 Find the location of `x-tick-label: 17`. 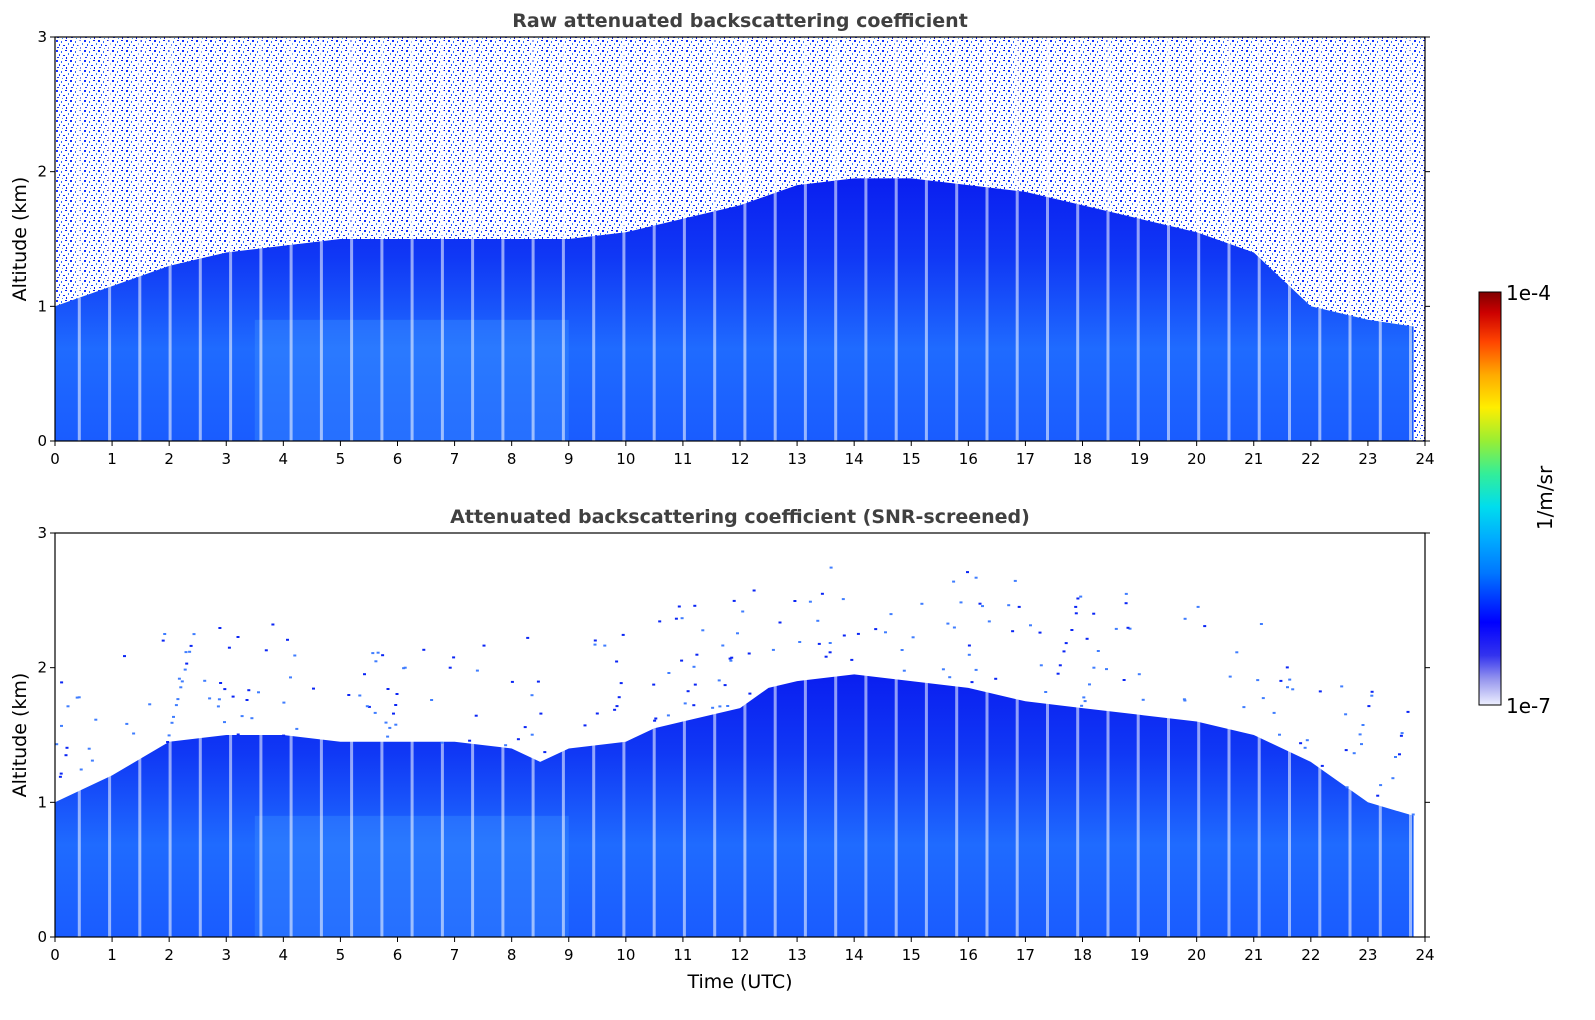

x-tick-label: 17 is located at coordinates (1025, 955).